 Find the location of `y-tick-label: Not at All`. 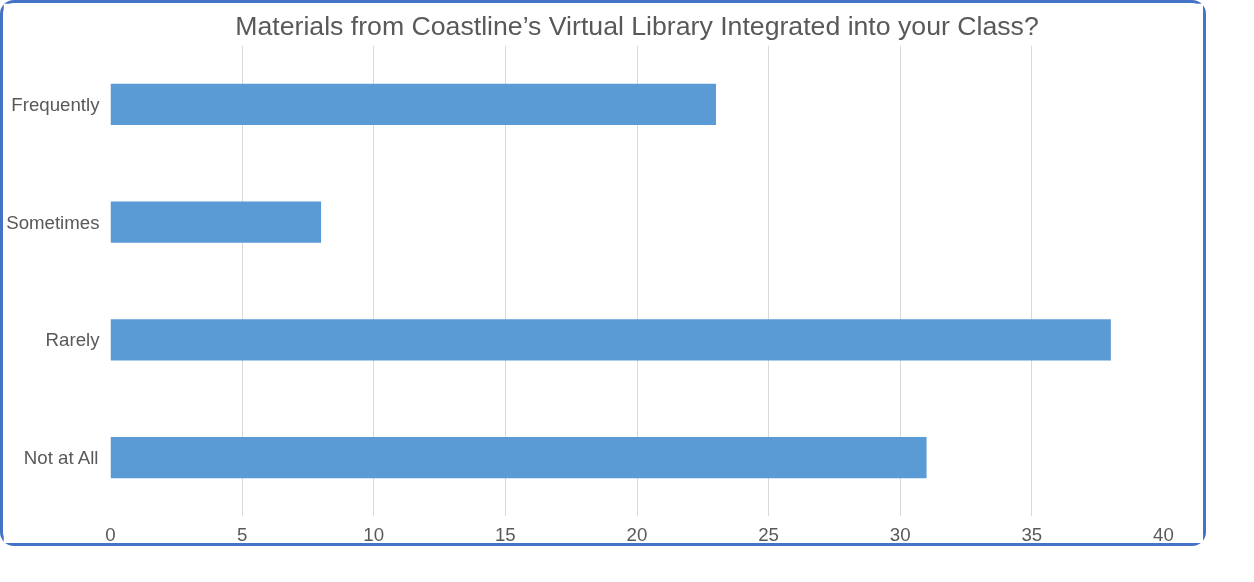

y-tick-label: Not at All is located at coordinates (61, 458).